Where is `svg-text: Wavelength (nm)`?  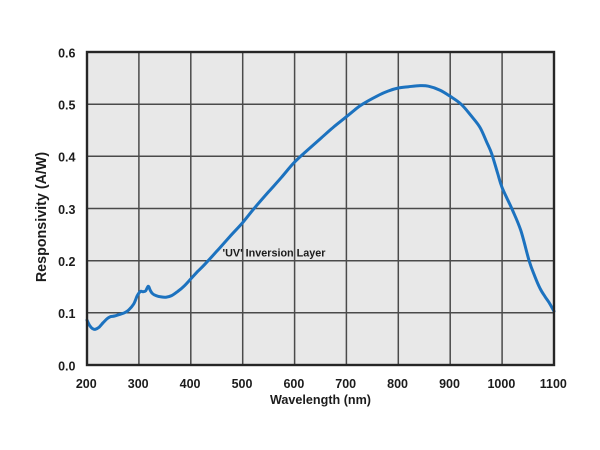
svg-text: Wavelength (nm) is located at coordinates (320, 400).